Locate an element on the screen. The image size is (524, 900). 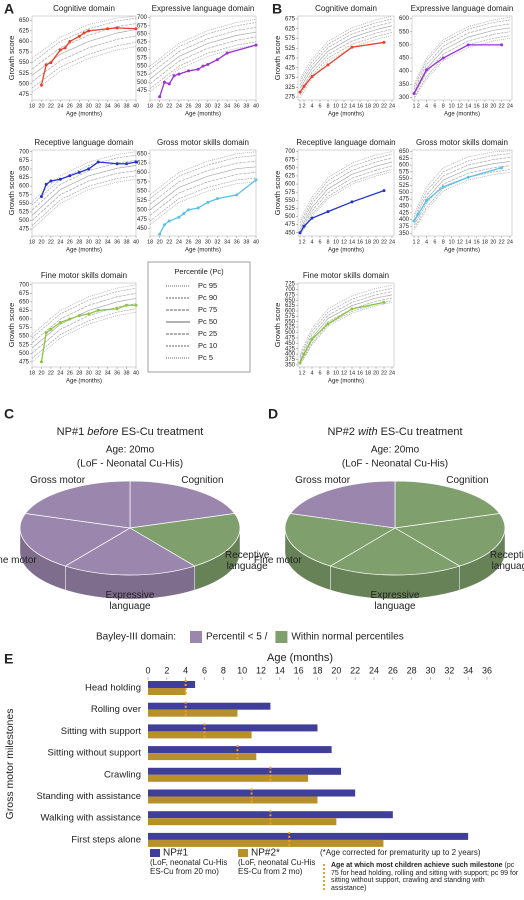
chart-title: Fine motor skills domain is located at coordinates (84, 275).